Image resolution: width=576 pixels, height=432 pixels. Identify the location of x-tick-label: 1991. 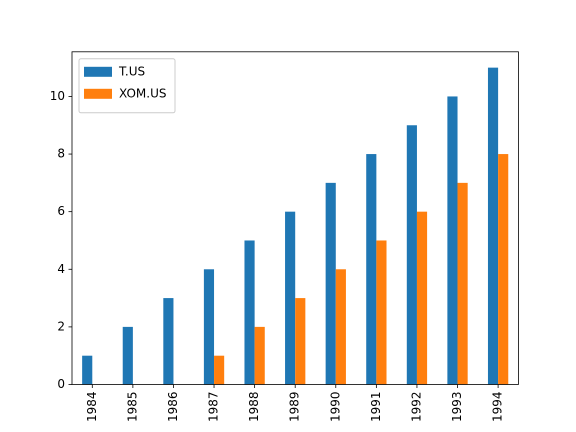
(376, 407).